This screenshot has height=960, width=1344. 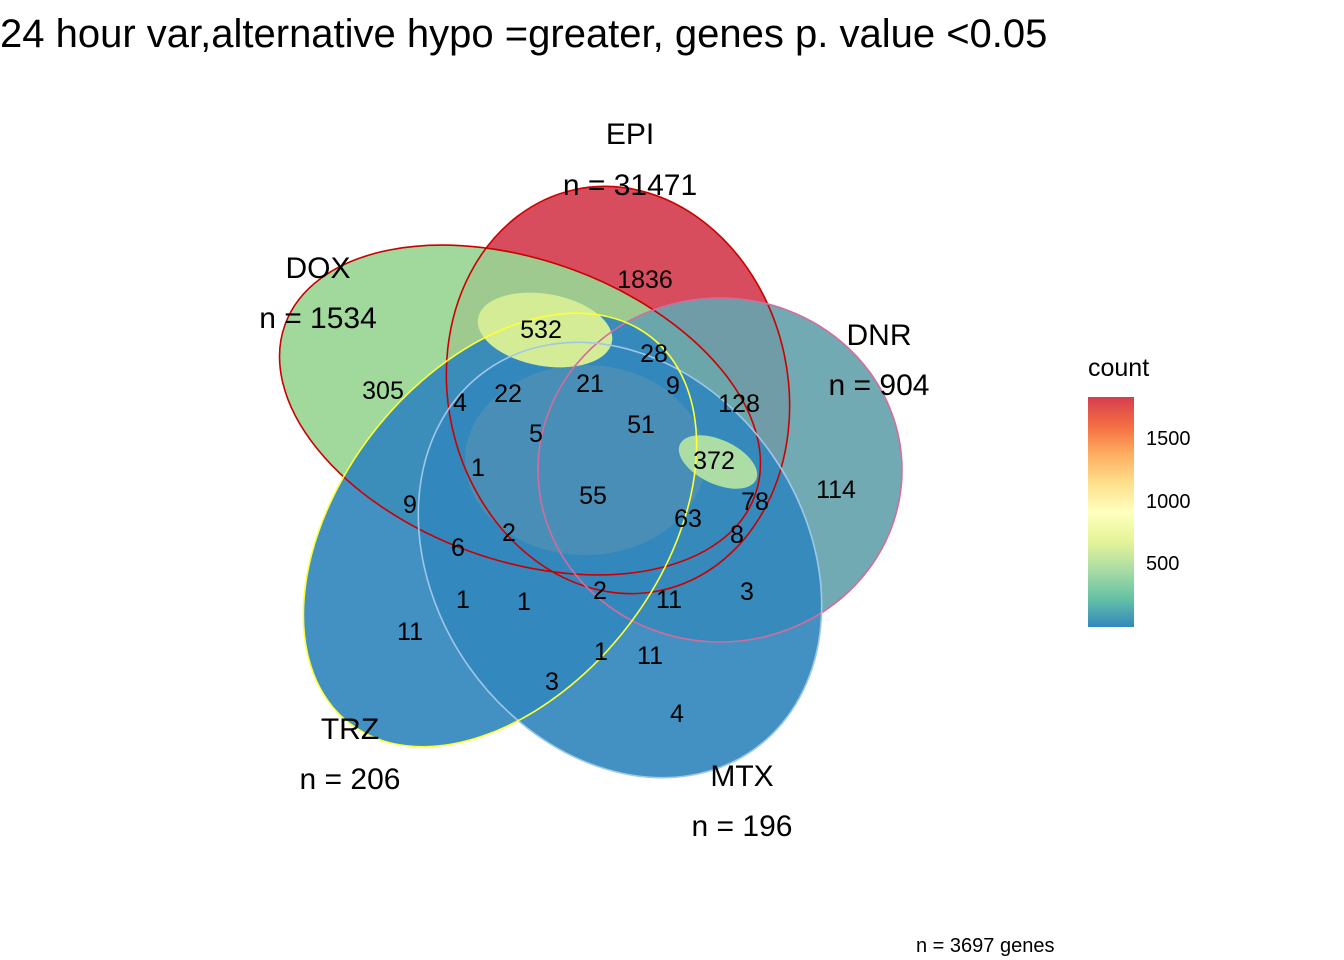 I want to click on set-outline-dnr, so click(x=720, y=470).